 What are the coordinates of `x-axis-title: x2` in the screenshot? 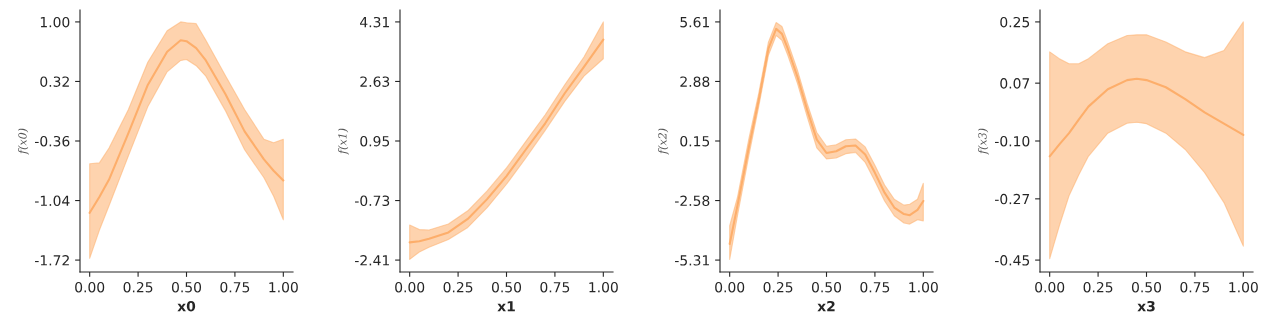 It's located at (826, 306).